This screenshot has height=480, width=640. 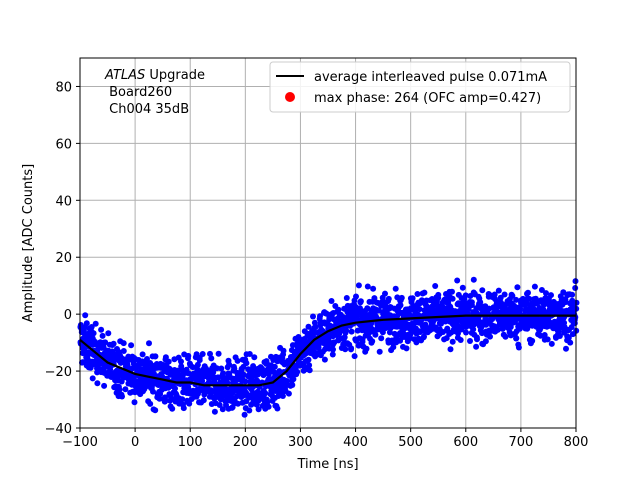 What do you see at coordinates (63, 144) in the screenshot?
I see `y-tick-label: 60` at bounding box center [63, 144].